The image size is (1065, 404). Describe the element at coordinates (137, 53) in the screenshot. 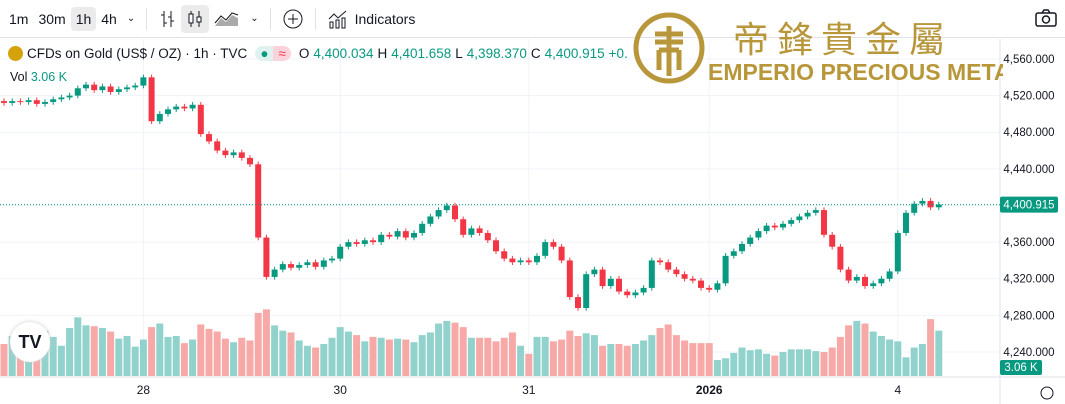

I see `symbol-title: CFDs on Gold (US$ / OZ) · 1h · TVC` at that location.